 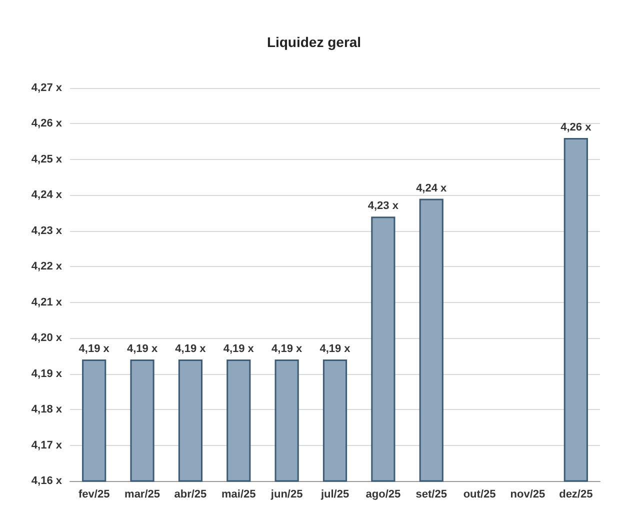 What do you see at coordinates (47, 195) in the screenshot?
I see `y-tick-label: 4,24 x` at bounding box center [47, 195].